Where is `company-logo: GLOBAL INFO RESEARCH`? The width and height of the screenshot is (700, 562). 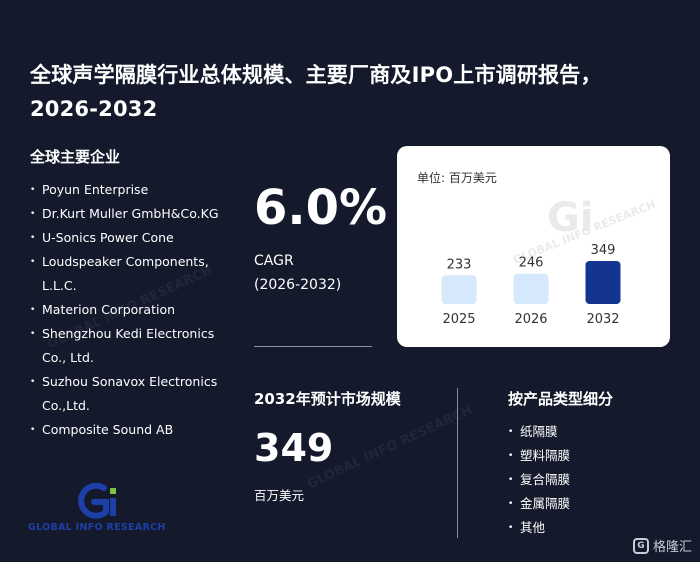 company-logo: GLOBAL INFO RESEARCH is located at coordinates (108, 510).